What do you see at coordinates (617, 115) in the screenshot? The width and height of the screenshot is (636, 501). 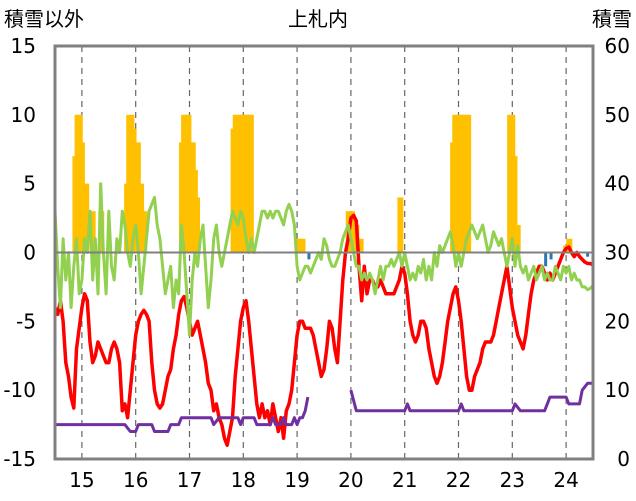 I see `right-y-tick-1: 50` at bounding box center [617, 115].